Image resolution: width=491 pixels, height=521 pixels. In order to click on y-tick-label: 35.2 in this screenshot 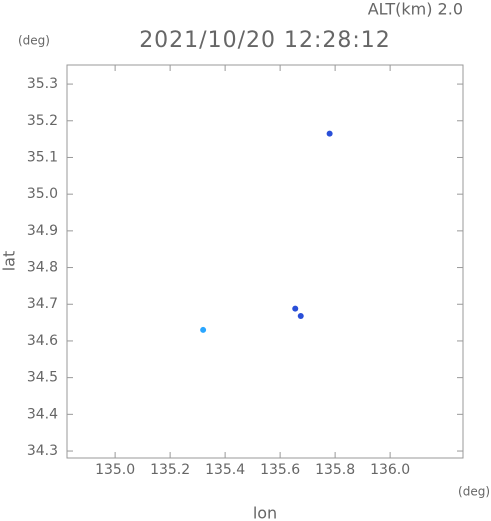, I will do `click(42, 121)`.